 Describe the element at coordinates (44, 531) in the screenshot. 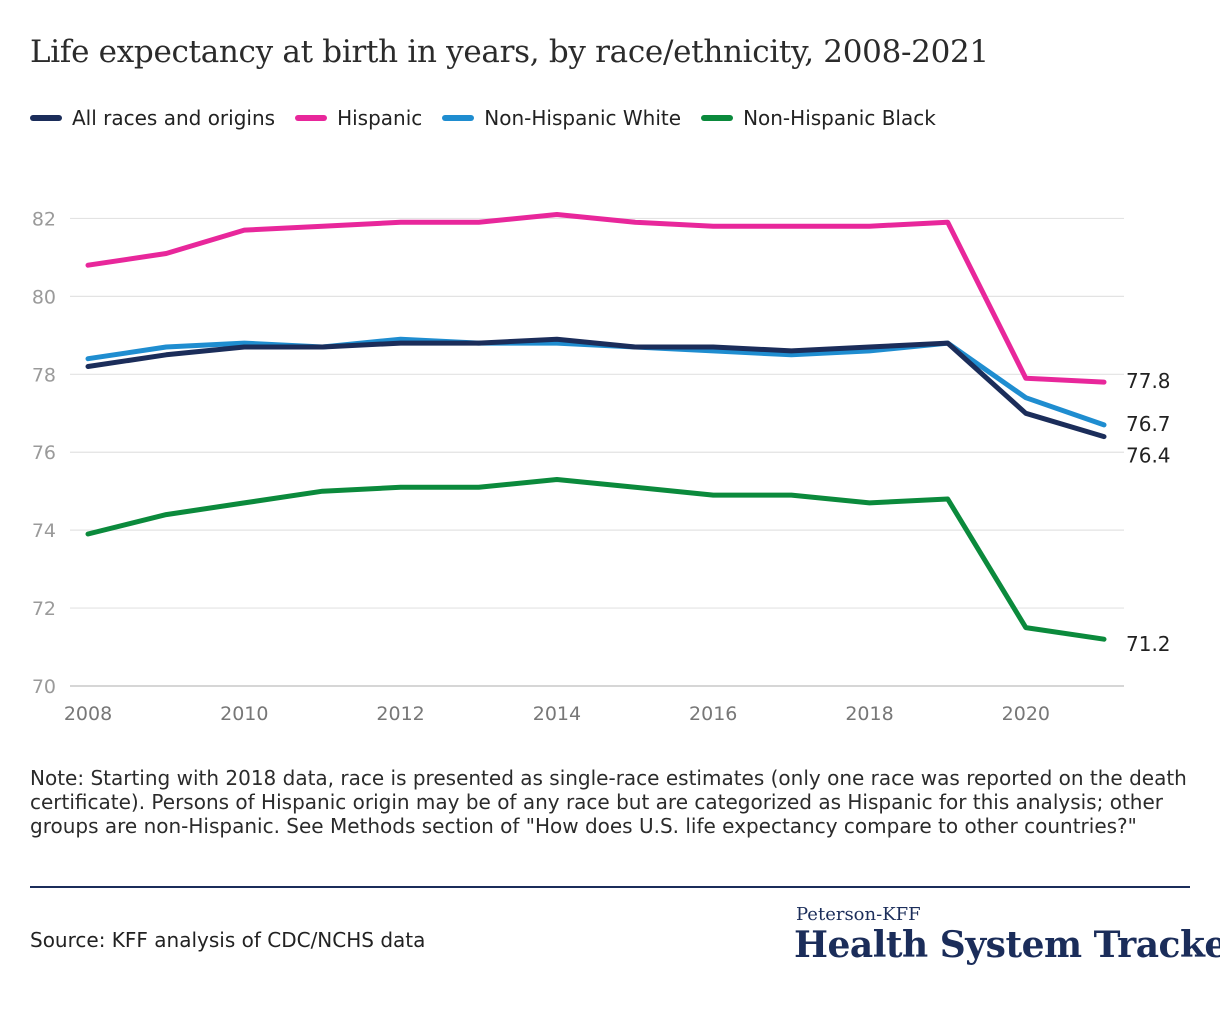

I see `y-tick-label: 74` at that location.